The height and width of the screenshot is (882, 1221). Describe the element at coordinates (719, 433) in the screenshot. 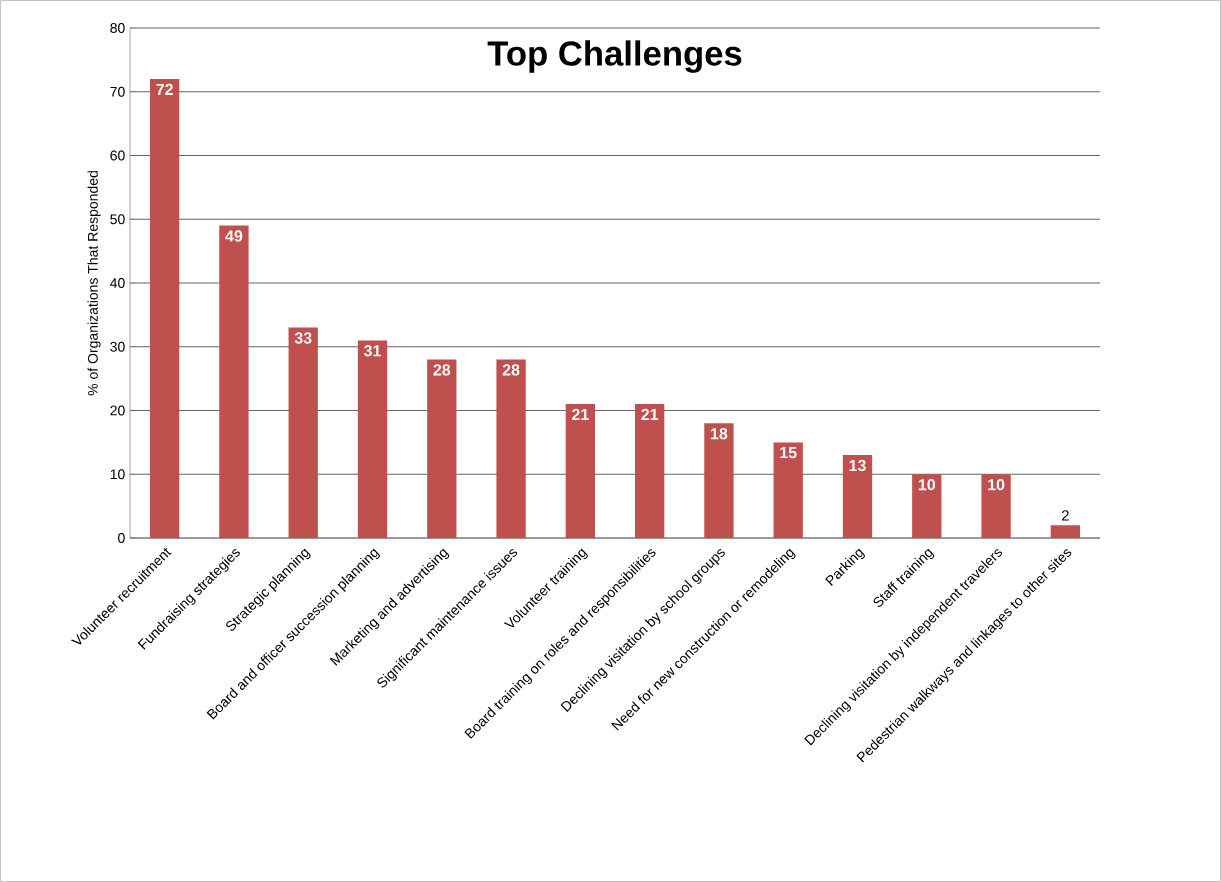

I see `data-label: 18` at that location.